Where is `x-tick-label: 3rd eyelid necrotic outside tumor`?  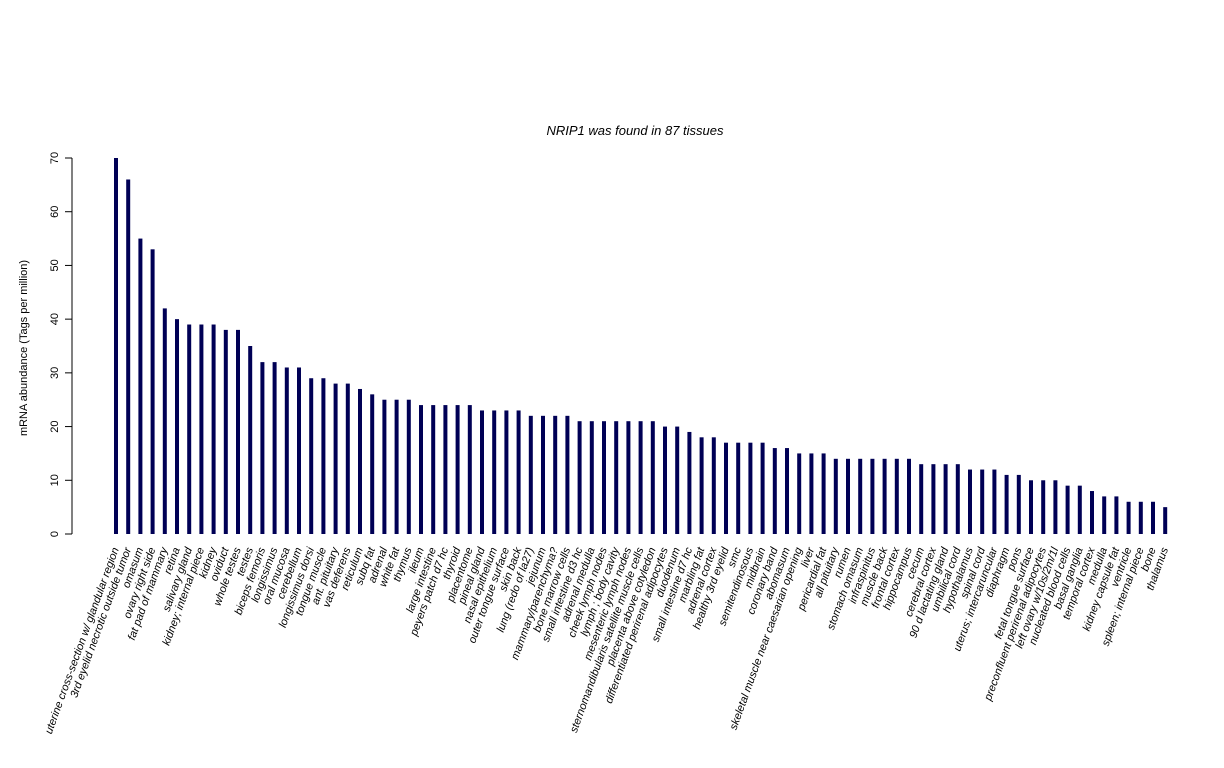
x-tick-label: 3rd eyelid necrotic outside tumor is located at coordinates (101, 622).